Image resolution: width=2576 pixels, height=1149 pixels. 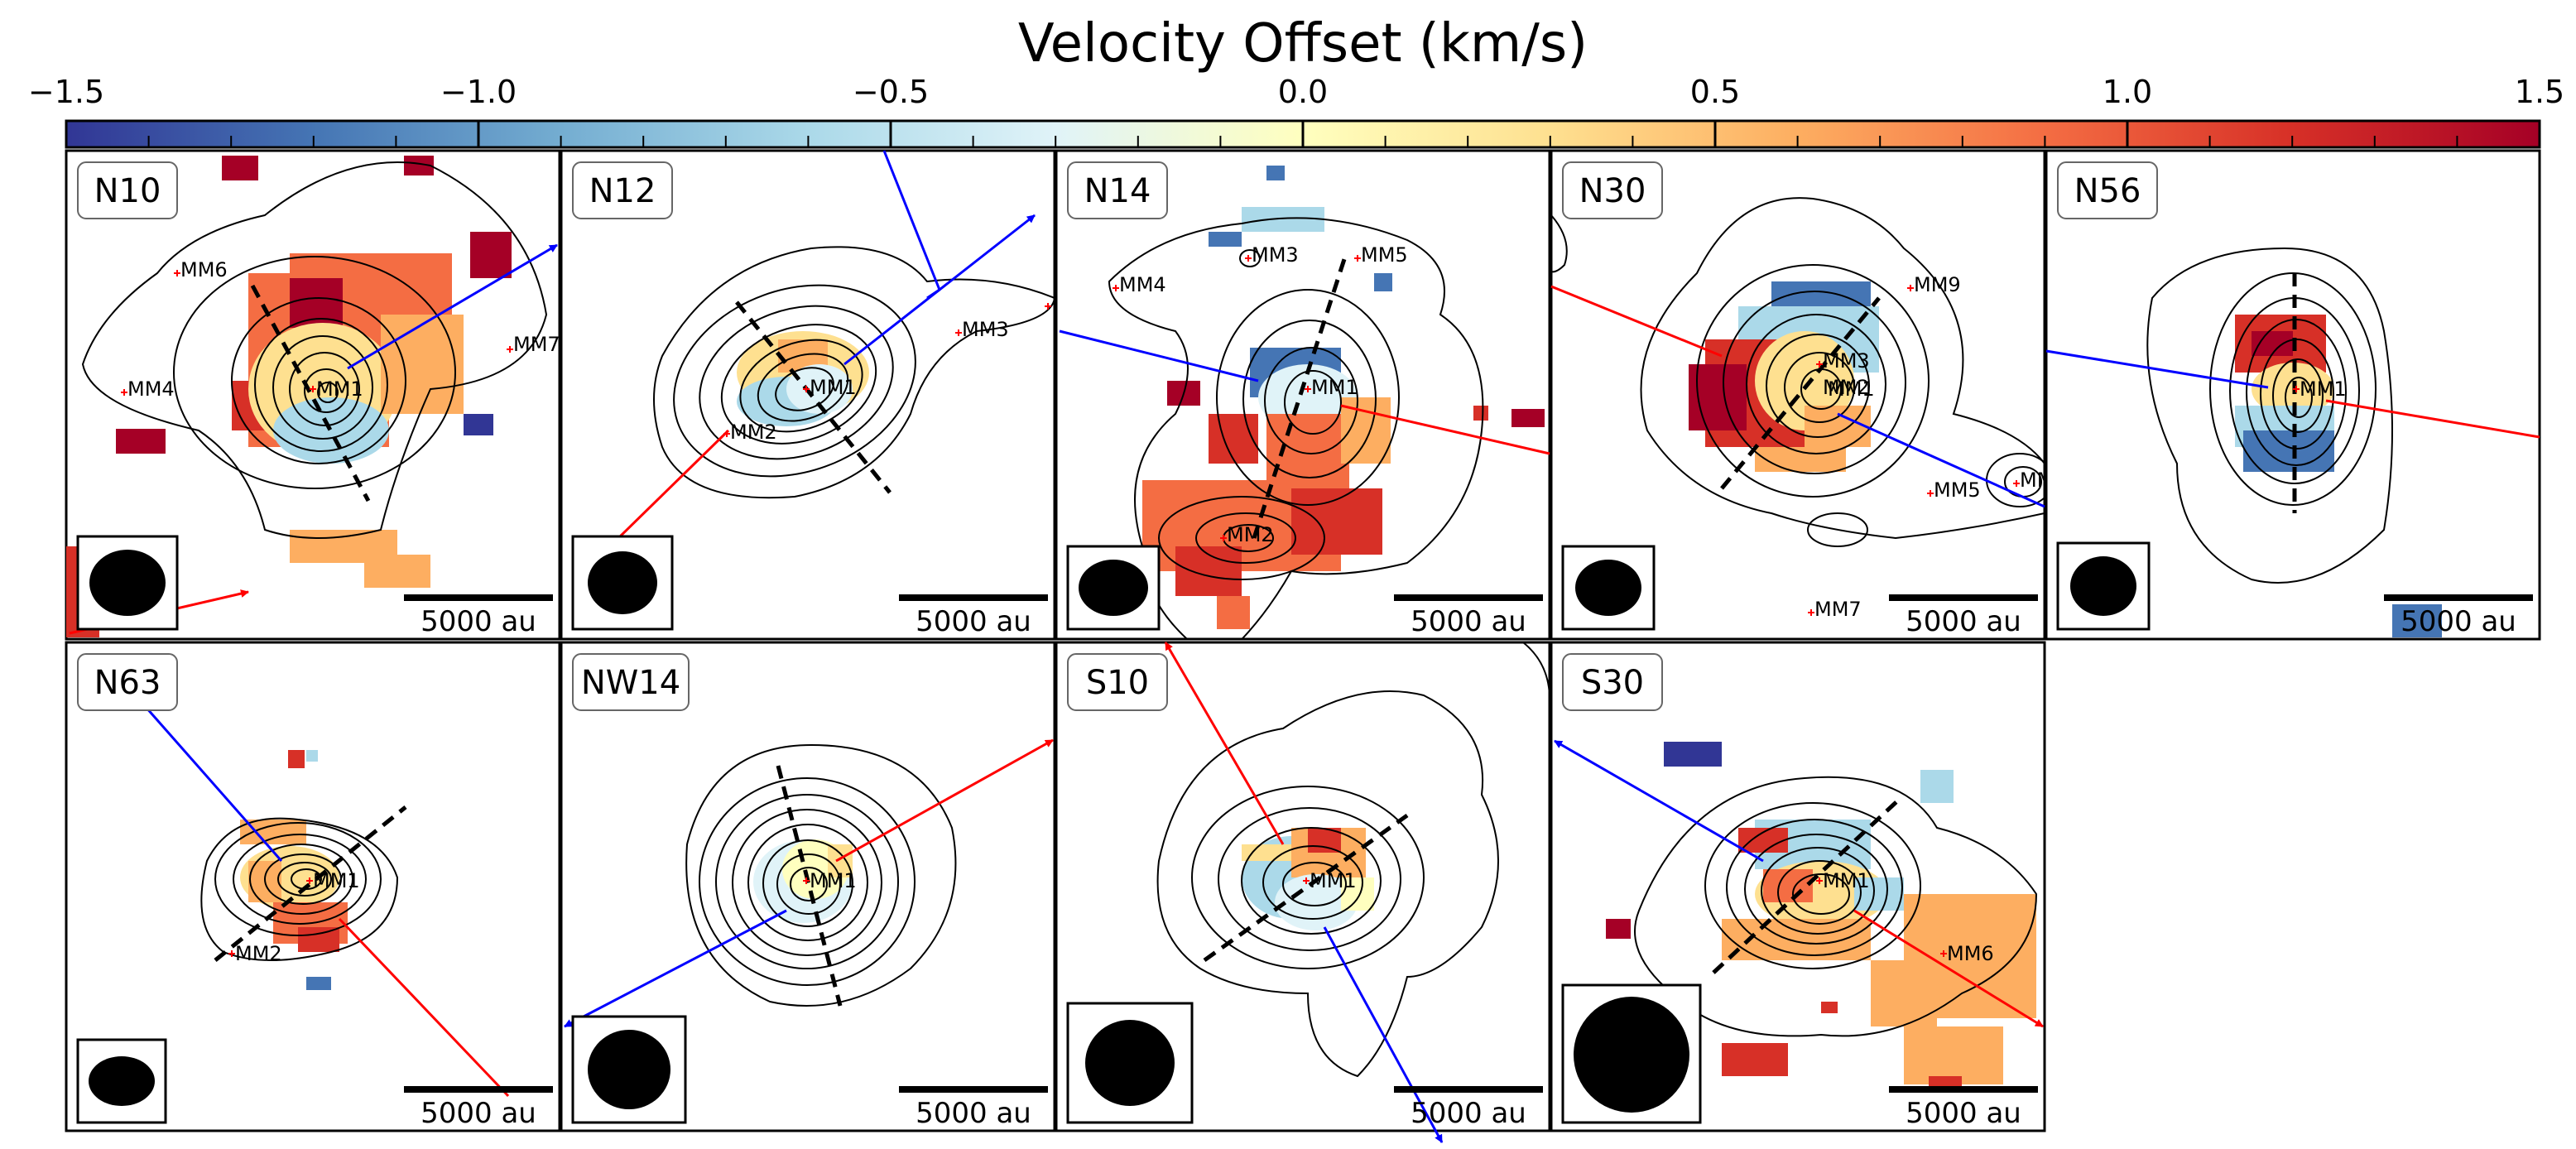 I want to click on panel-S30: MM1 MM6 S30 5000 au, so click(x=1798, y=886).